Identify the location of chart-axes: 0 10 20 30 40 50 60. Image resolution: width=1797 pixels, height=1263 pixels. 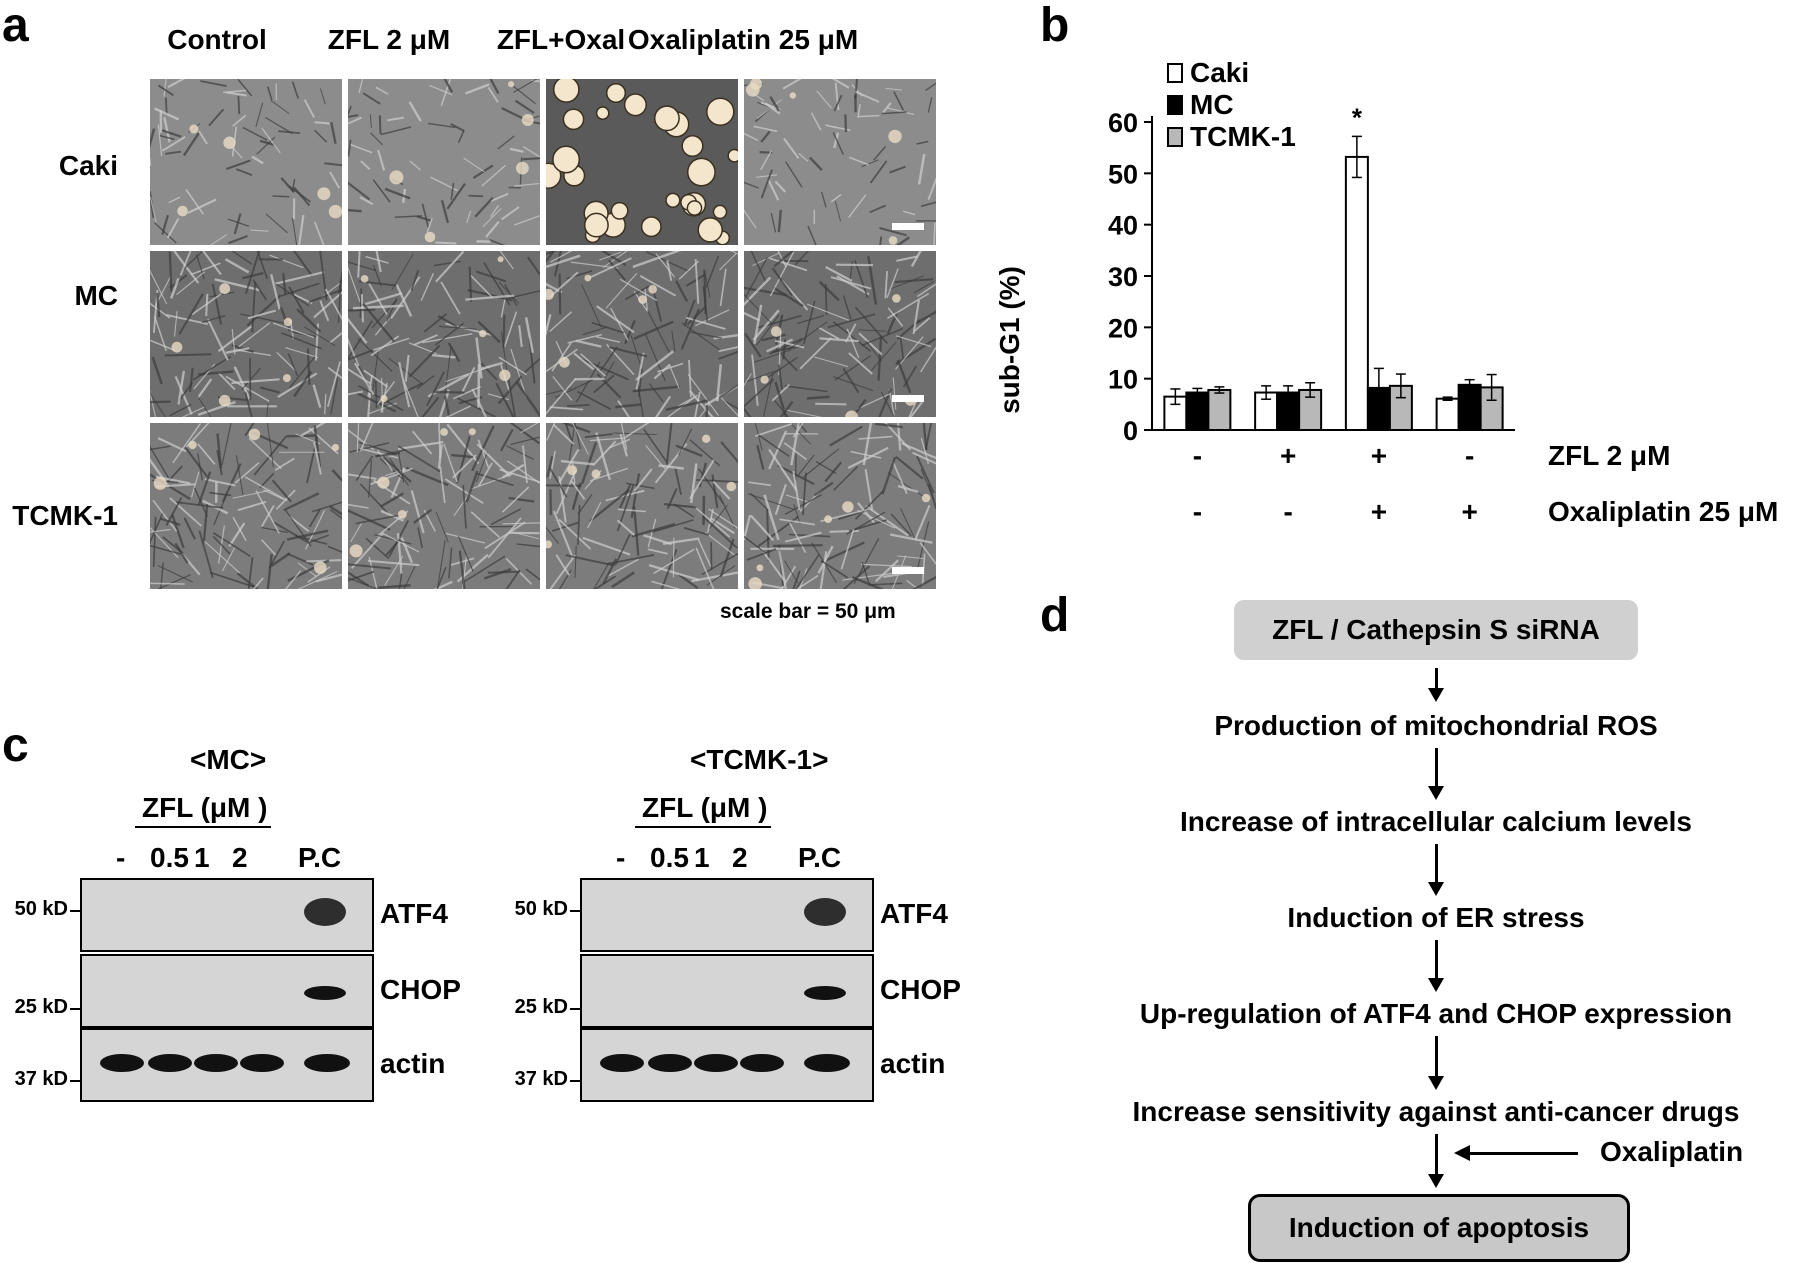
(1311, 277).